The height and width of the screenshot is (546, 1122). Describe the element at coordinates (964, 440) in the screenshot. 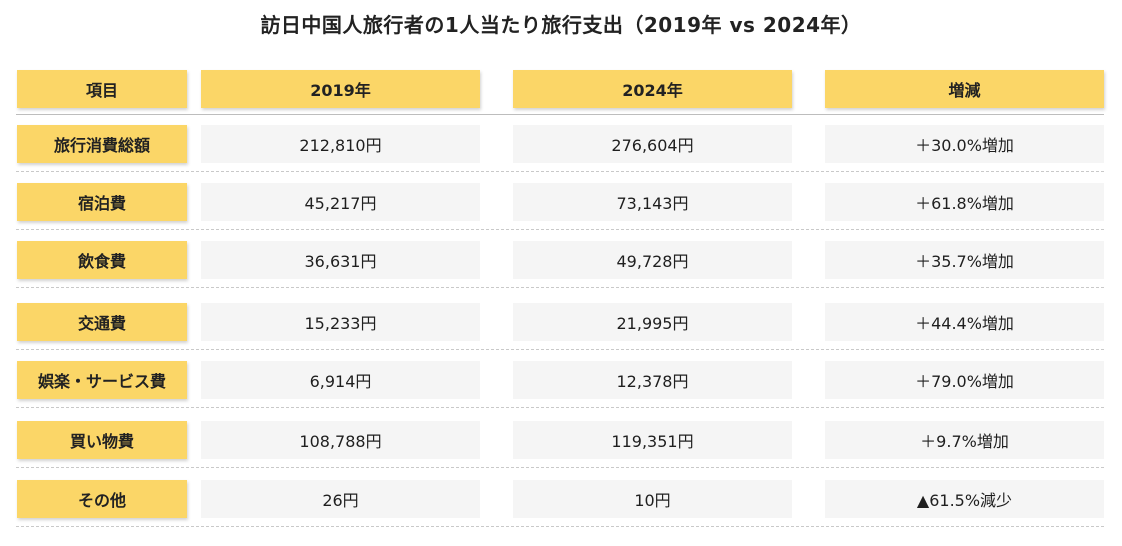

I see `value-change: ＋9.7%増加` at that location.